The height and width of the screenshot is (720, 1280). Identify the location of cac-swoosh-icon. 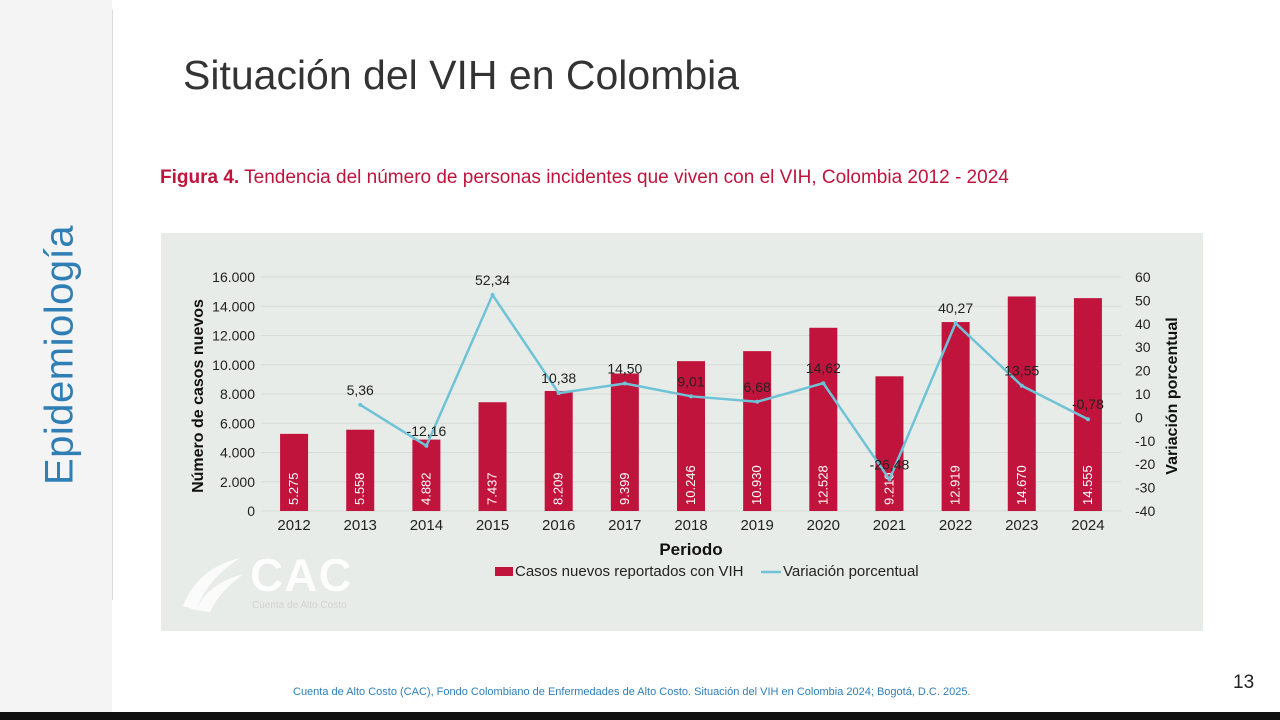
(213, 585).